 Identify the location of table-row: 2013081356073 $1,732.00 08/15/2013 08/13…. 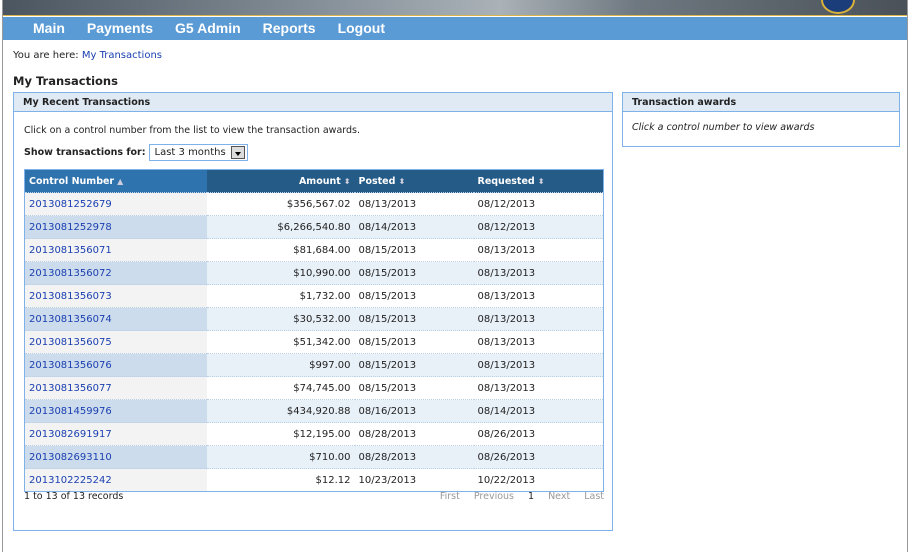
(314, 296).